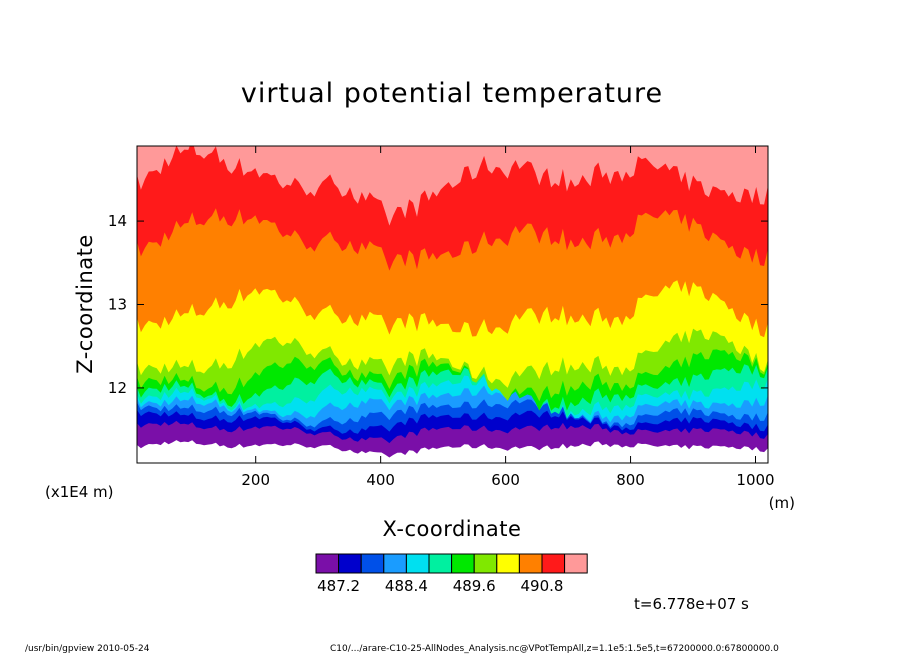 The width and height of the screenshot is (904, 654). Describe the element at coordinates (255, 480) in the screenshot. I see `x-tick-label: 200` at that location.